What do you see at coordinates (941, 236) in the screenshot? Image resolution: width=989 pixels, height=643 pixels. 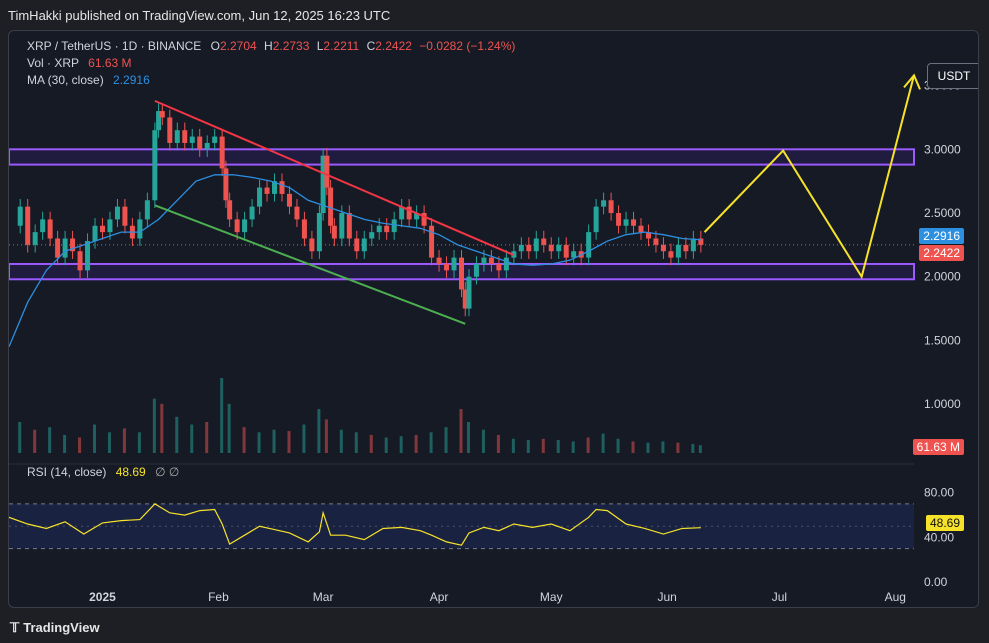 I see `ma-price-tag: 2.2916` at bounding box center [941, 236].